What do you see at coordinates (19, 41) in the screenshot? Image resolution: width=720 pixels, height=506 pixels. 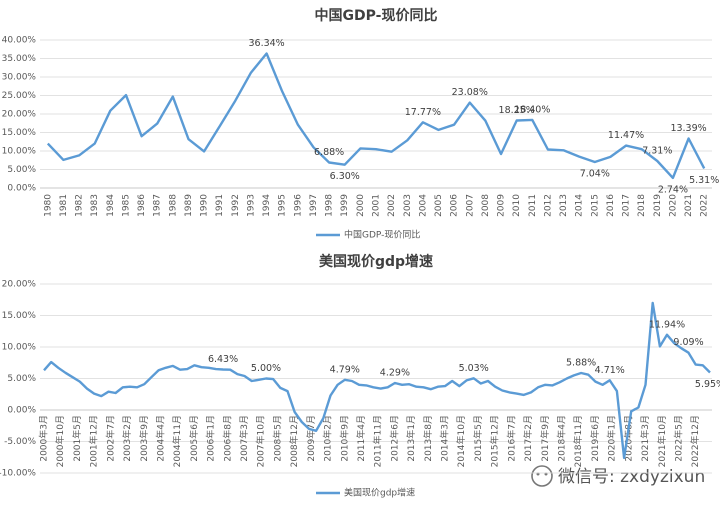 I see `y-tick-label: 40.00%` at bounding box center [19, 41].